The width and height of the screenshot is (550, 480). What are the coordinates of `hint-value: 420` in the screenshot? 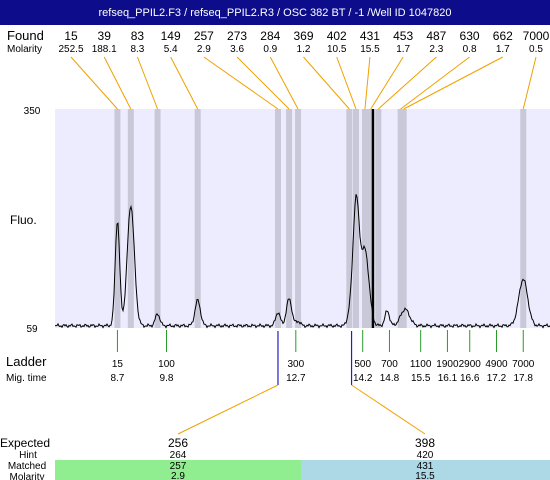 It's located at (425, 455).